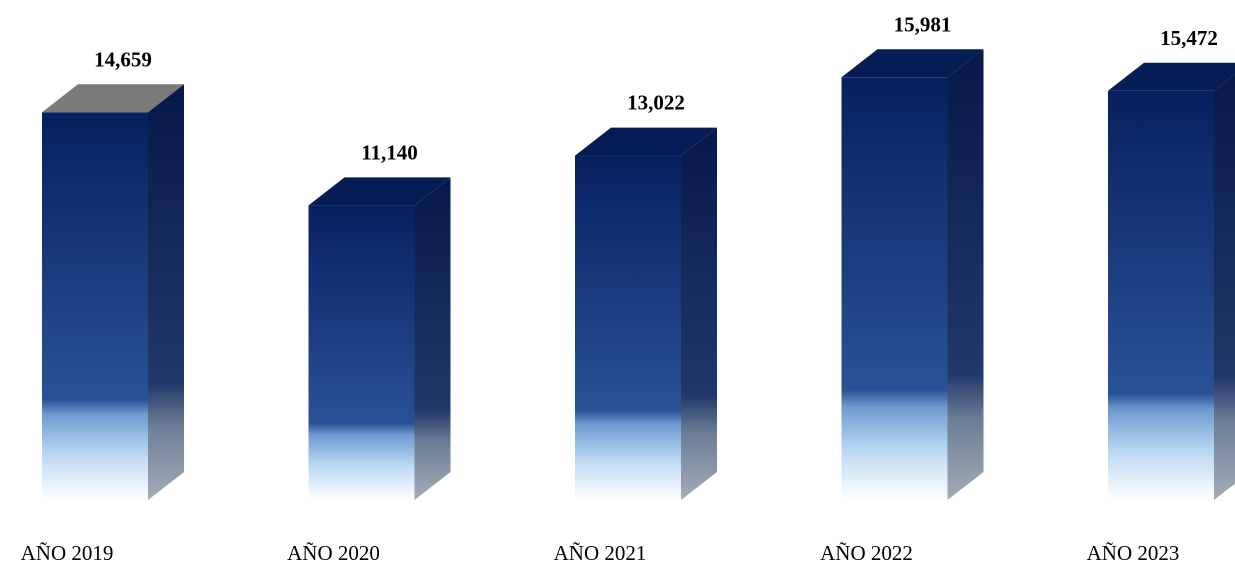 The image size is (1235, 563). What do you see at coordinates (866, 552) in the screenshot?
I see `x-tick-label: AÑO 2022` at bounding box center [866, 552].